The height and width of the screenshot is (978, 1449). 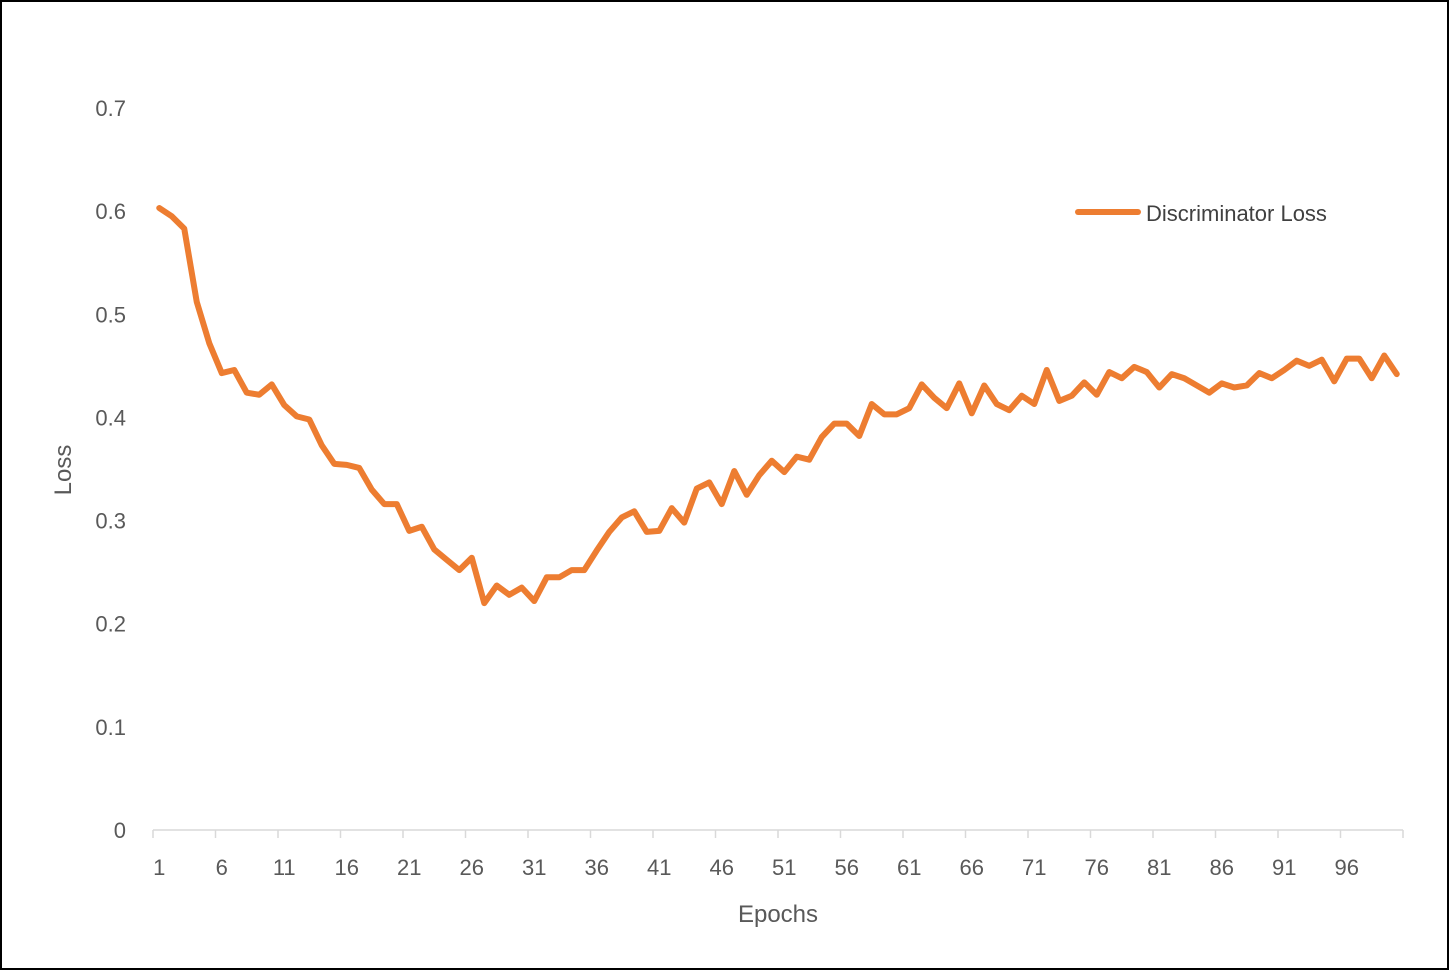 What do you see at coordinates (972, 867) in the screenshot?
I see `x-tick-label: 66` at bounding box center [972, 867].